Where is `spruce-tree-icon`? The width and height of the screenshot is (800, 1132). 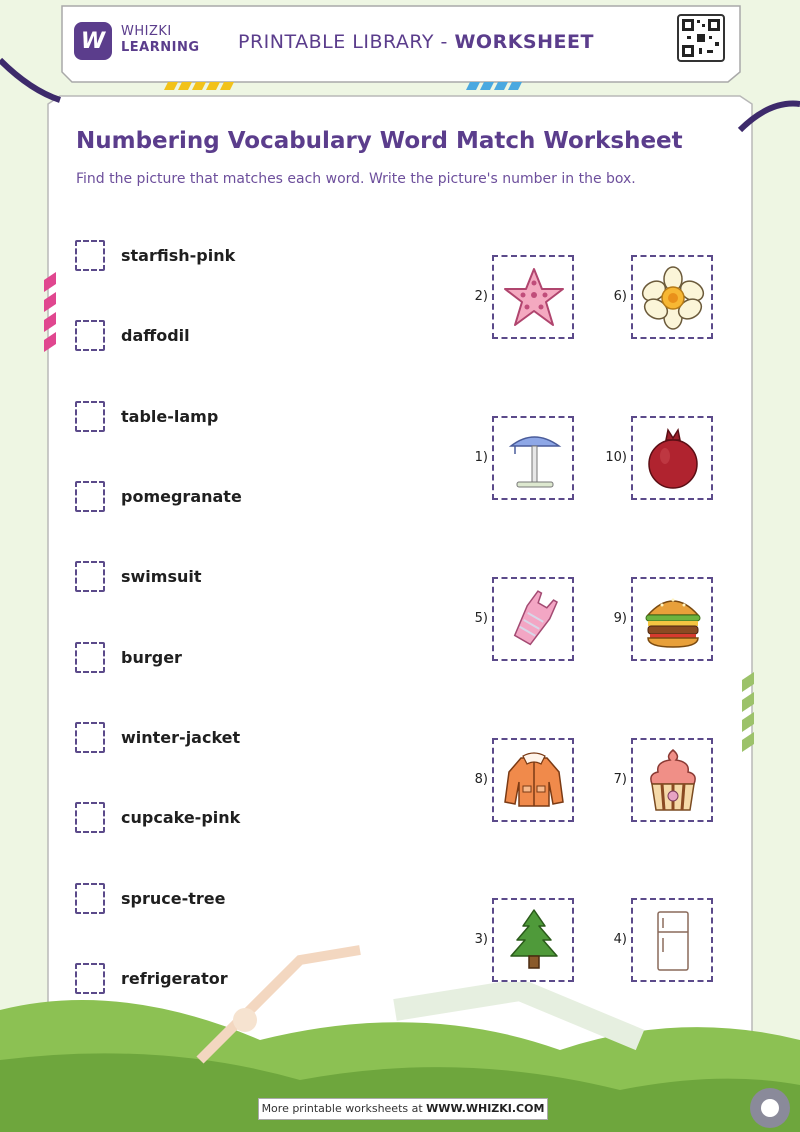 spruce-tree-icon is located at coordinates (534, 939).